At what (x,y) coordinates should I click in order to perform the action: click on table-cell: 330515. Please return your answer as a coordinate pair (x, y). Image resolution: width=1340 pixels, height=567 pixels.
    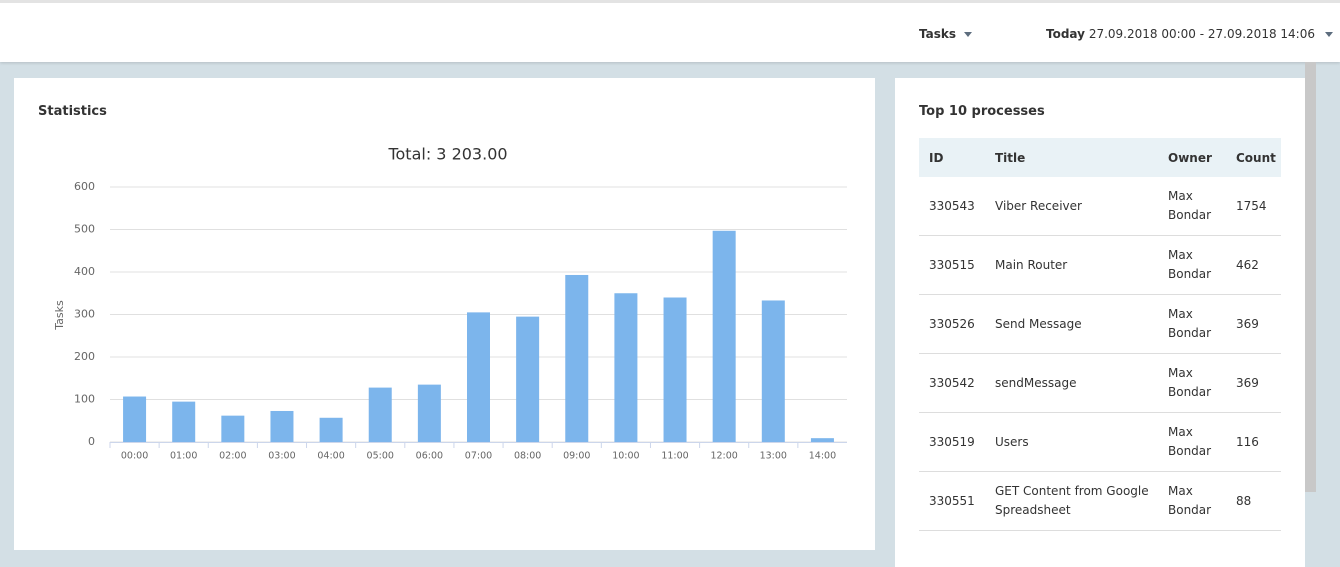
    Looking at the image, I should click on (952, 265).